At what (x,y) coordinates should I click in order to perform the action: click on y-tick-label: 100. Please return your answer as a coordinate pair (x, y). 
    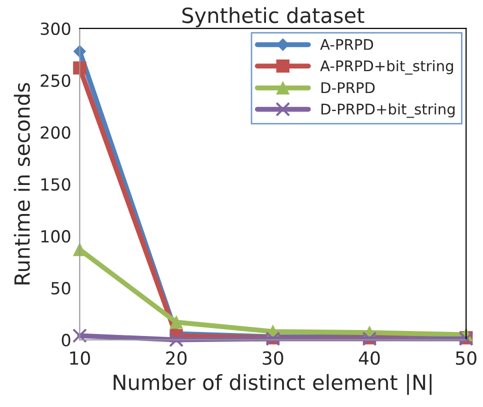
    Looking at the image, I should click on (55, 236).